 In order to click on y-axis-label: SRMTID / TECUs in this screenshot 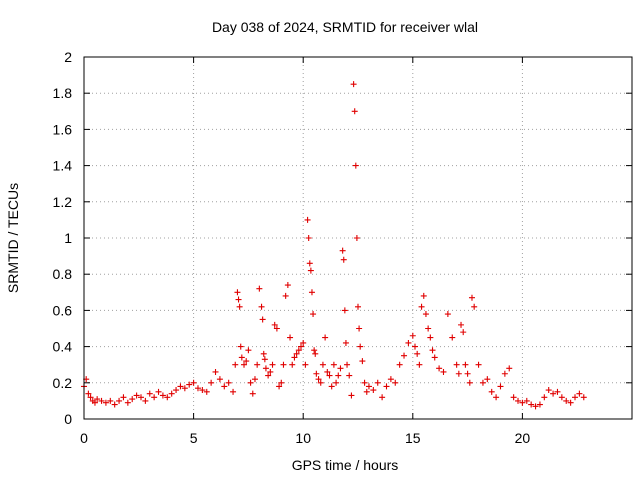, I will do `click(13, 238)`.